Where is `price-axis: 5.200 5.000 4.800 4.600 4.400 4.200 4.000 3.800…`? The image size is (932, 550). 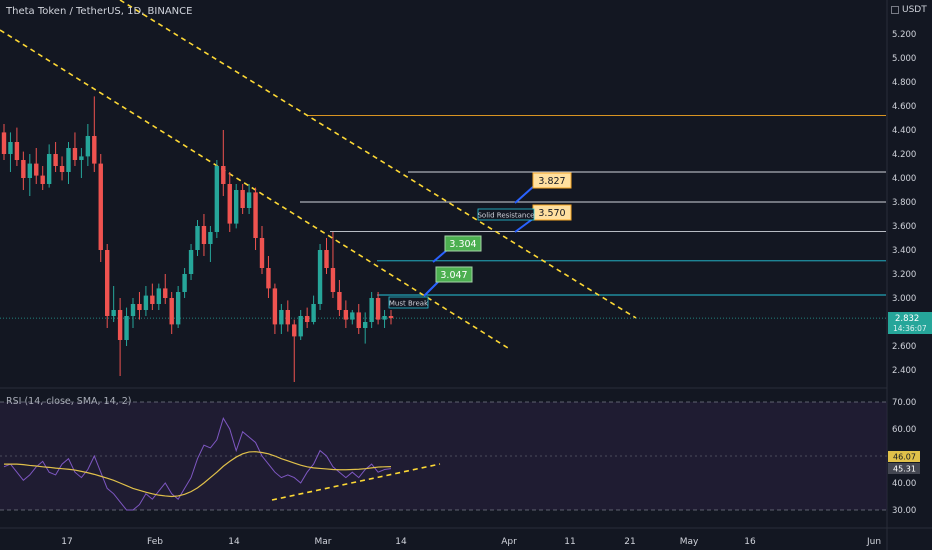
price-axis: 5.200 5.000 4.800 4.600 4.400 4.200 4.000 3.800… is located at coordinates (904, 203).